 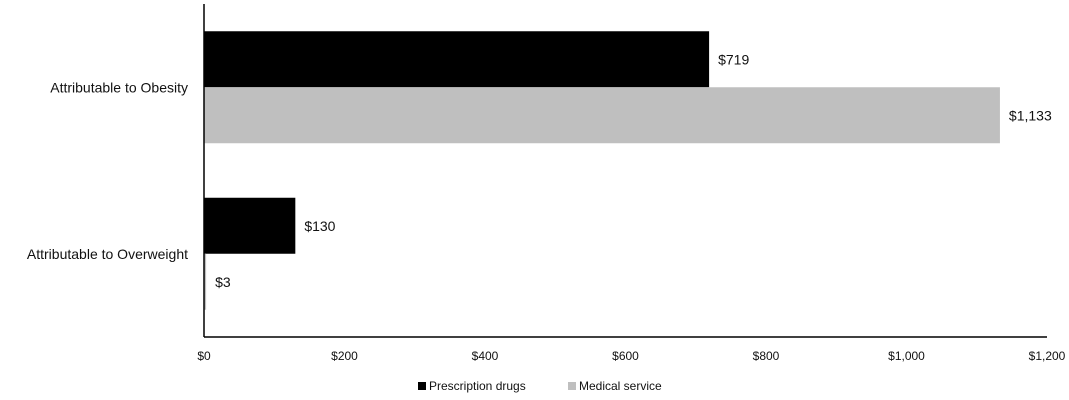 What do you see at coordinates (733, 59) in the screenshot?
I see `data-label: $719` at bounding box center [733, 59].